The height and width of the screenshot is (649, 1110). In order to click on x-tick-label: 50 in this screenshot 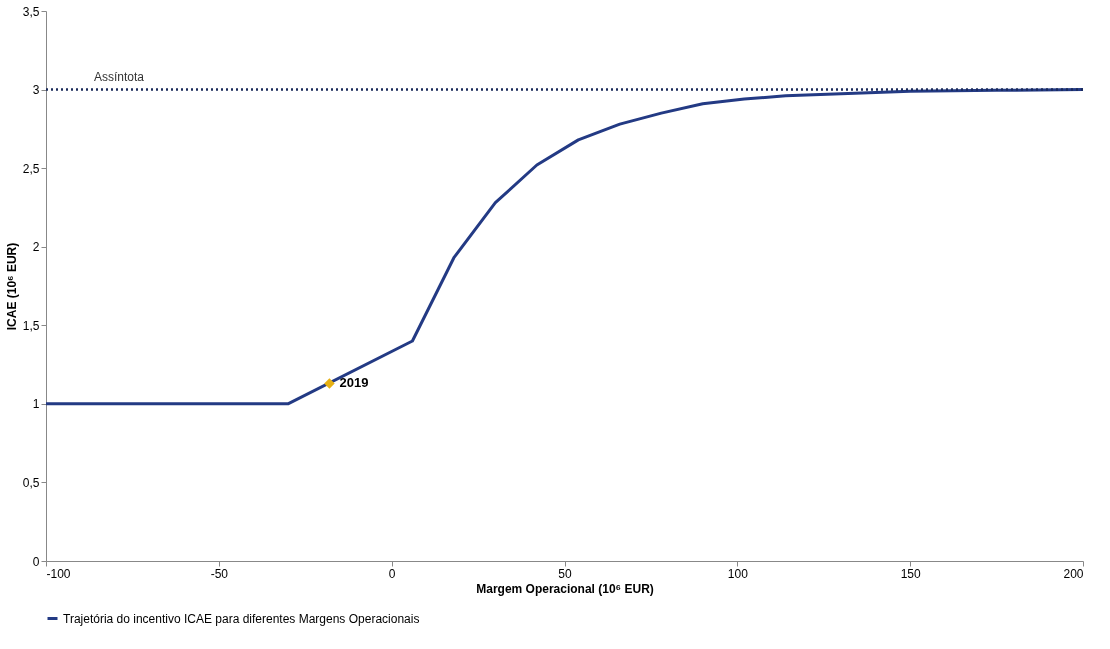, I will do `click(565, 573)`.